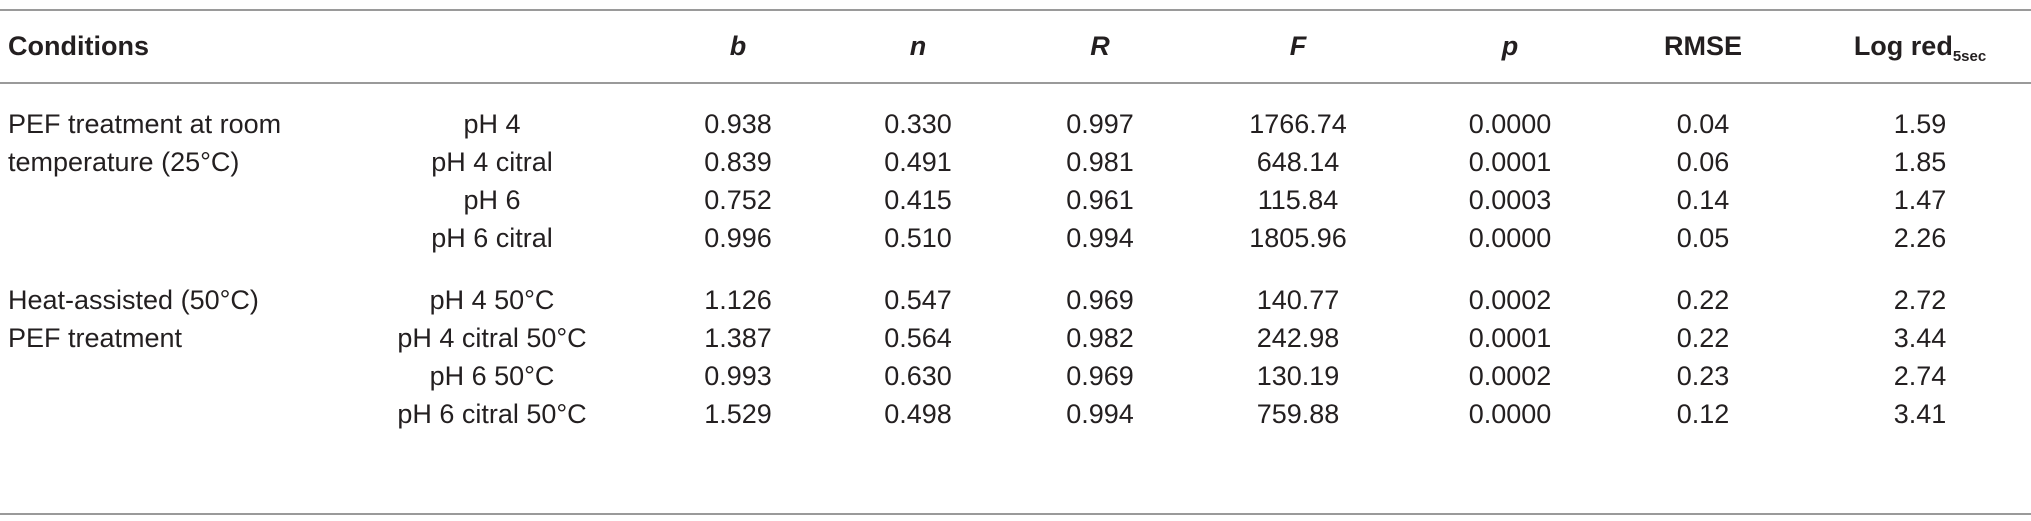 The height and width of the screenshot is (521, 2031). I want to click on f-cell: 1766.74, so click(1298, 124).